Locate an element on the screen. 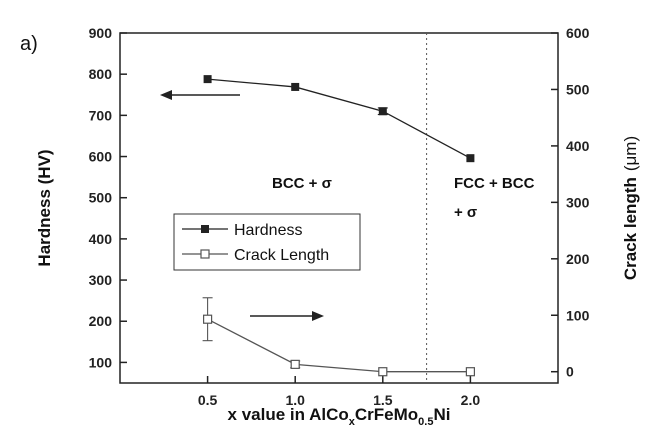 This screenshot has width=660, height=446. hardness-axis-arrow is located at coordinates (200, 95).